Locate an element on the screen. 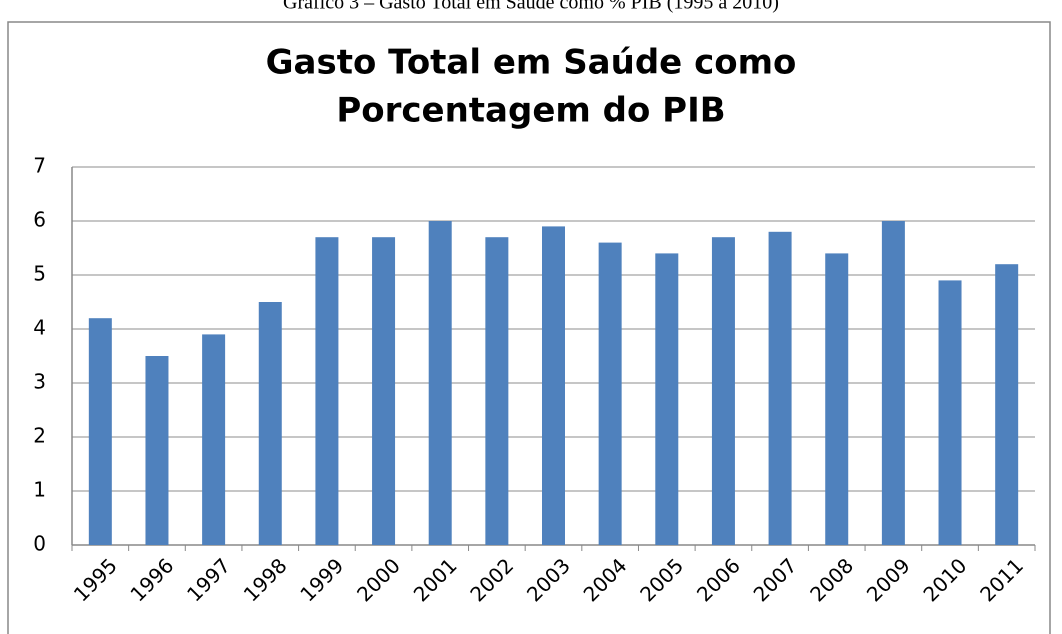 The height and width of the screenshot is (634, 1062). x-tick-label: 1998 is located at coordinates (265, 579).